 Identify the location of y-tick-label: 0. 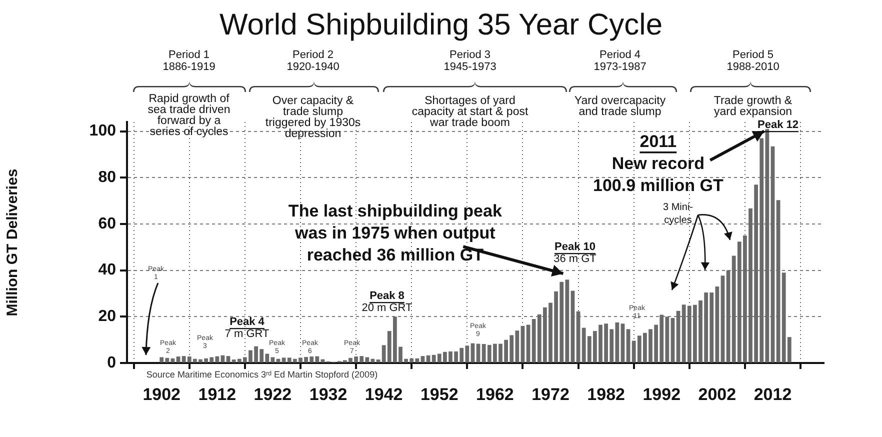
(111, 363).